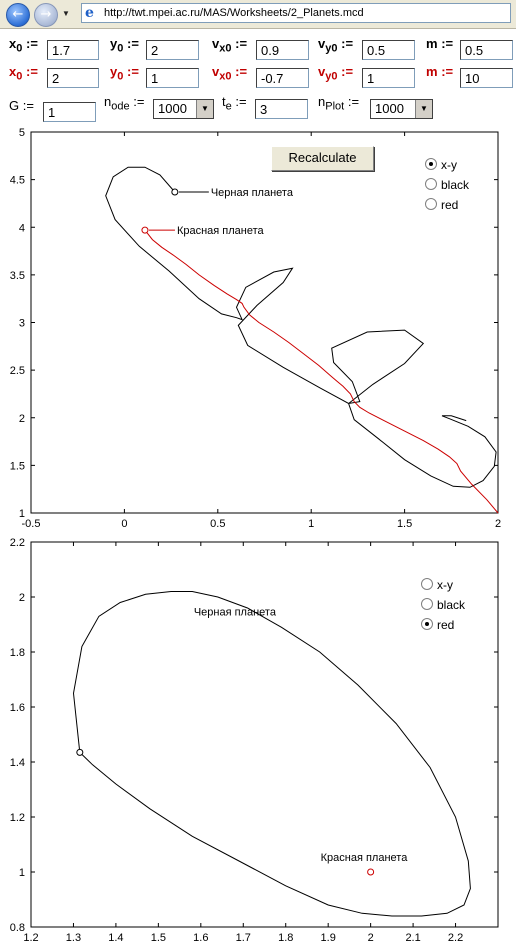 This screenshot has height=951, width=516. What do you see at coordinates (115, 938) in the screenshot?
I see `x-tick-label: 1.4` at bounding box center [115, 938].